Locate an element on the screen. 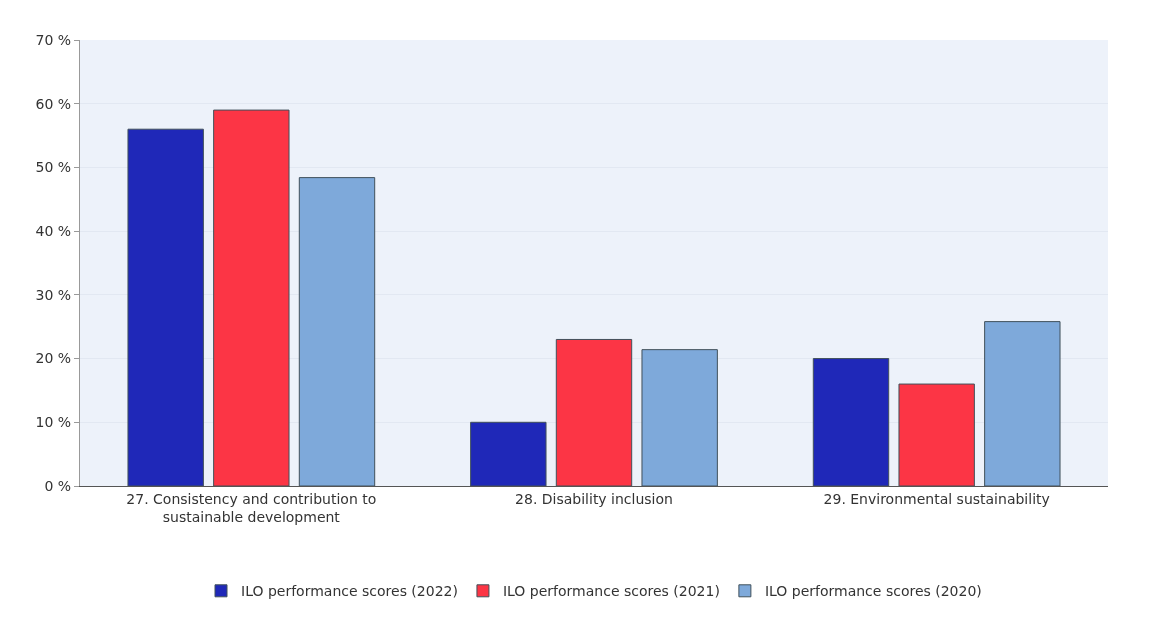 Image resolution: width=1168 pixels, height=619 pixels. y-tick-label: 10 % is located at coordinates (53, 422).